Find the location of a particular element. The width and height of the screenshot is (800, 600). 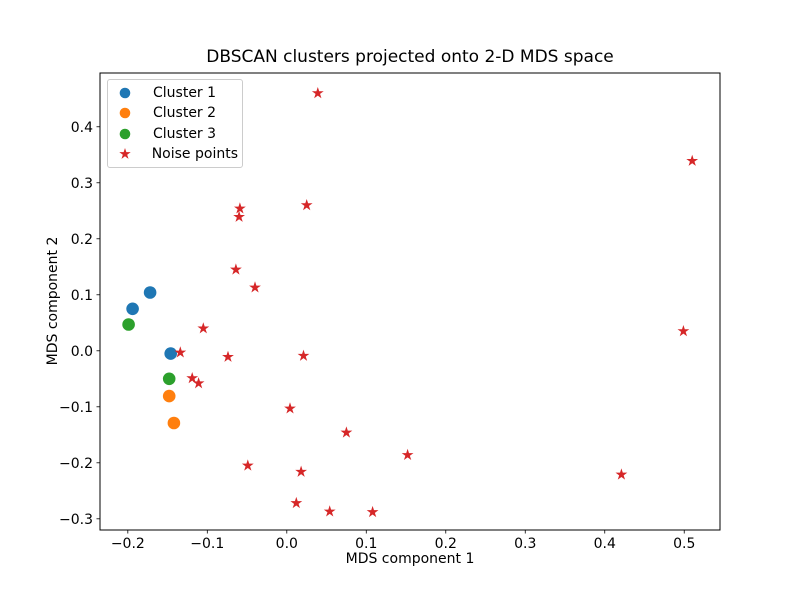

legend-label: Cluster 2 is located at coordinates (185, 113).